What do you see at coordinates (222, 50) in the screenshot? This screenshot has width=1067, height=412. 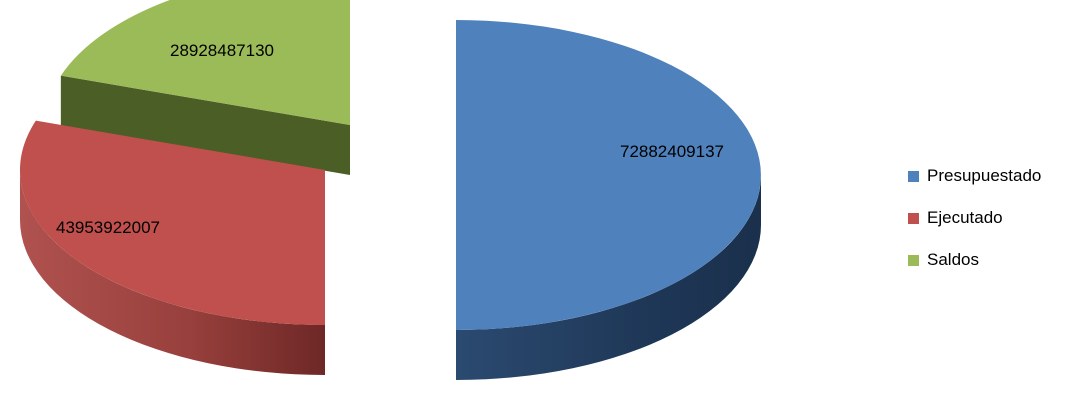 I see `value-label-saldos: 28928487130` at bounding box center [222, 50].